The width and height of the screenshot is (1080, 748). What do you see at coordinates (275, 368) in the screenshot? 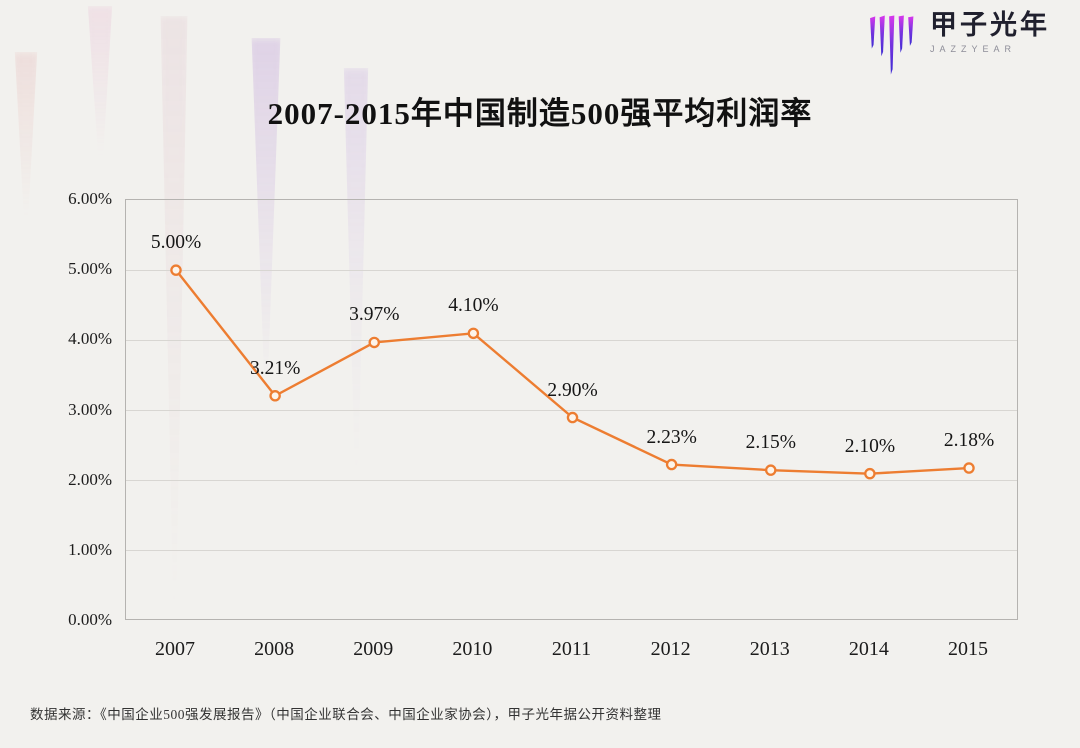
I see `data-point-label: 3.21%` at bounding box center [275, 368].